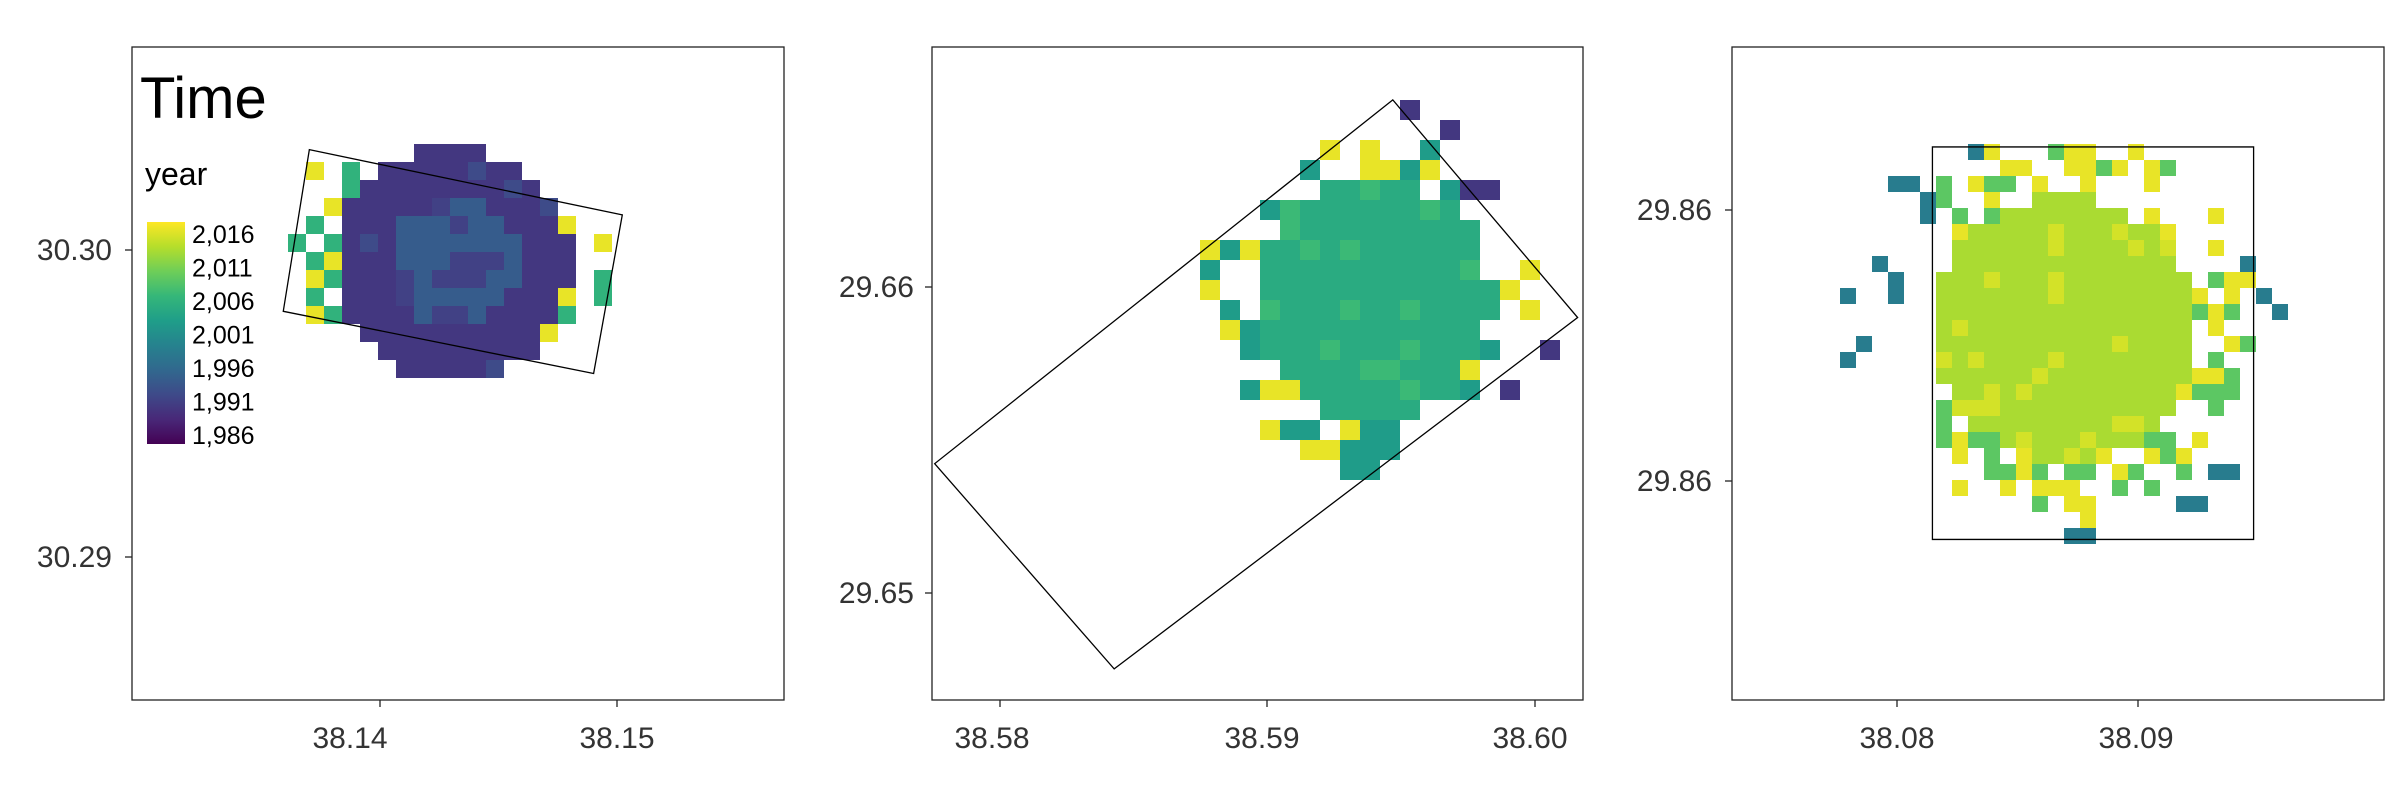 Image resolution: width=2400 pixels, height=805 pixels. Describe the element at coordinates (203, 98) in the screenshot. I see `legend-title: Time` at that location.